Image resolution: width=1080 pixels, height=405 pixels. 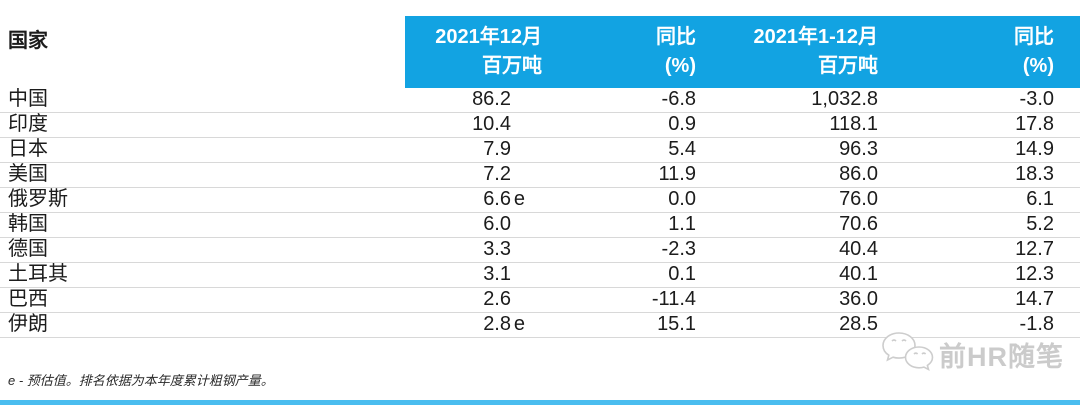 What do you see at coordinates (858, 174) in the screenshot?
I see `ytd-volume-cell: 86.0` at bounding box center [858, 174].